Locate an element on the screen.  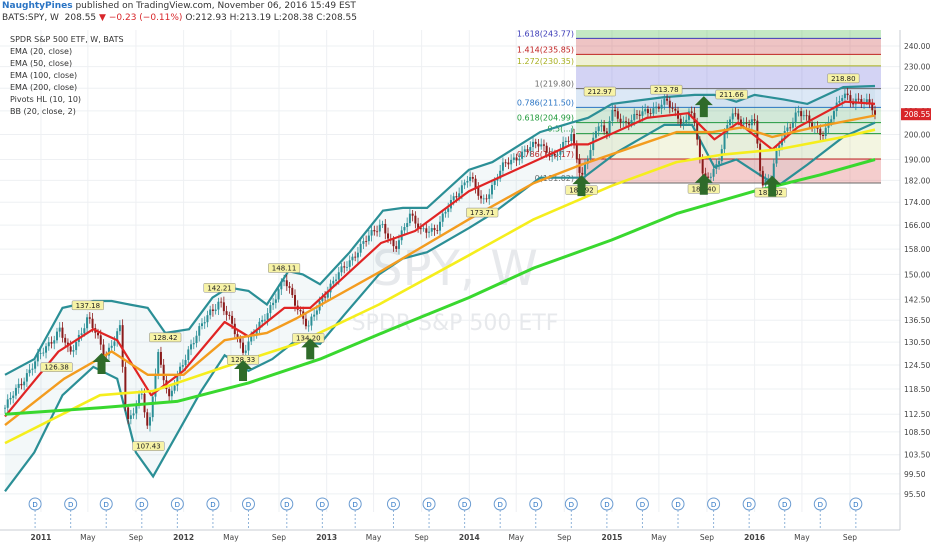
indicator-legend-item: EMA (50, close) is located at coordinates (41, 63).